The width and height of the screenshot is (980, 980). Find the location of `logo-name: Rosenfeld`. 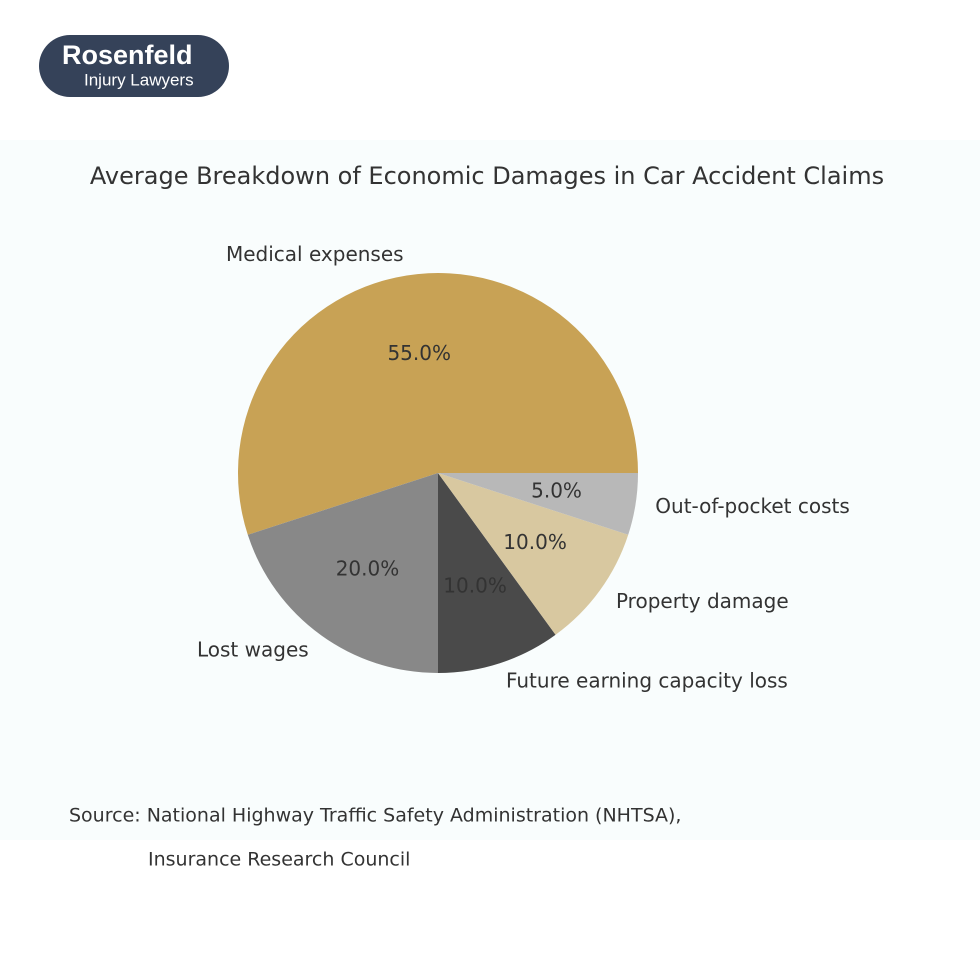

logo-name: Rosenfeld is located at coordinates (127, 55).